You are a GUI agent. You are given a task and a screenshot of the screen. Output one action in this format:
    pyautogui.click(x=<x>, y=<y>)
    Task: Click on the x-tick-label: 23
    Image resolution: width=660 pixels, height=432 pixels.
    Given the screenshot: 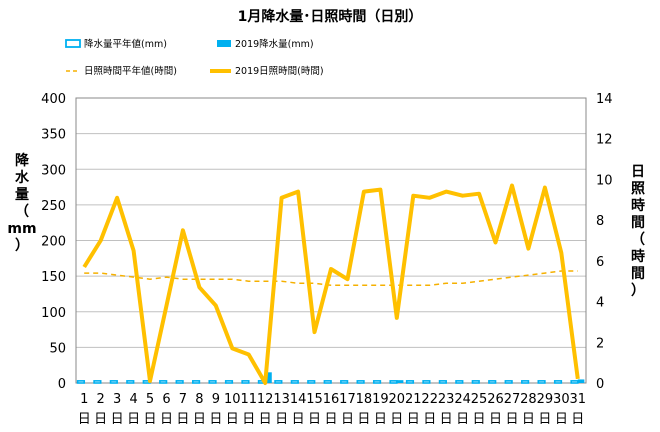 What is the action you would take?
    pyautogui.click(x=446, y=399)
    